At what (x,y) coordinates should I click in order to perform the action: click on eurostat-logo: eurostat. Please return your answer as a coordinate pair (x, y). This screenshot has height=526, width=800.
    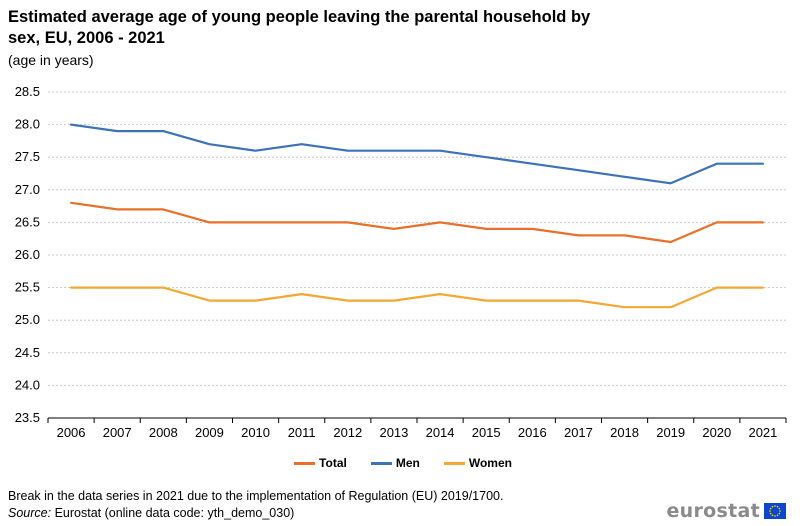
    Looking at the image, I should click on (726, 511).